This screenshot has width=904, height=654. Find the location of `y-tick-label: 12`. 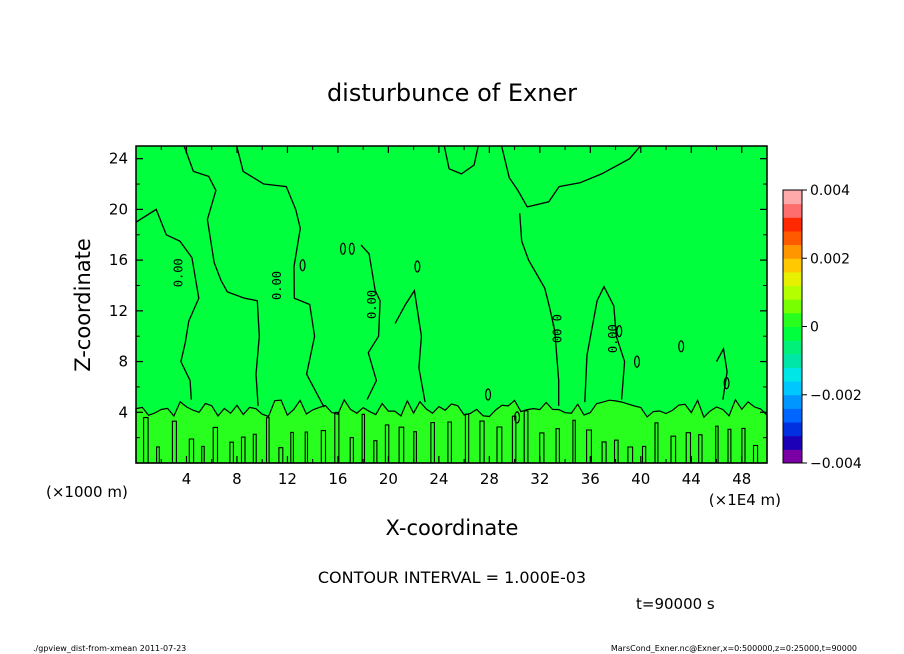

y-tick-label: 12 is located at coordinates (118, 311).